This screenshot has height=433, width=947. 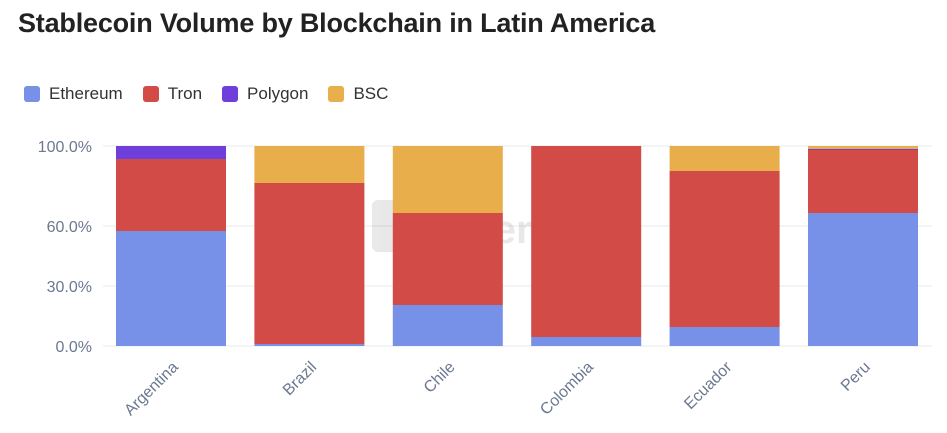 I want to click on bar-ecuador-ethereum, so click(x=724, y=336).